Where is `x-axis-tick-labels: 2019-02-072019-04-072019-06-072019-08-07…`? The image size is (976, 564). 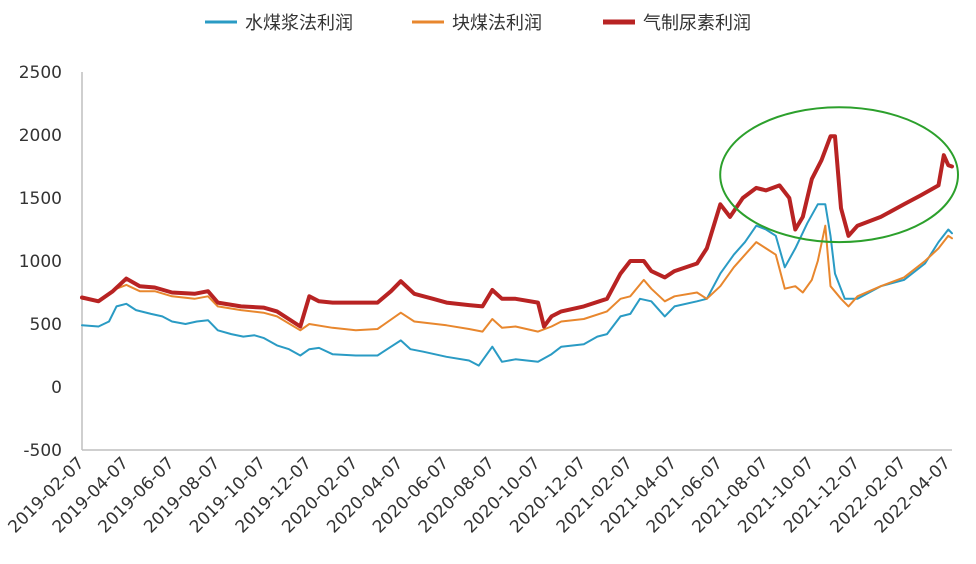
x-axis-tick-labels: 2019-02-072019-04-072019-06-072019-08-07… is located at coordinates (480, 495).